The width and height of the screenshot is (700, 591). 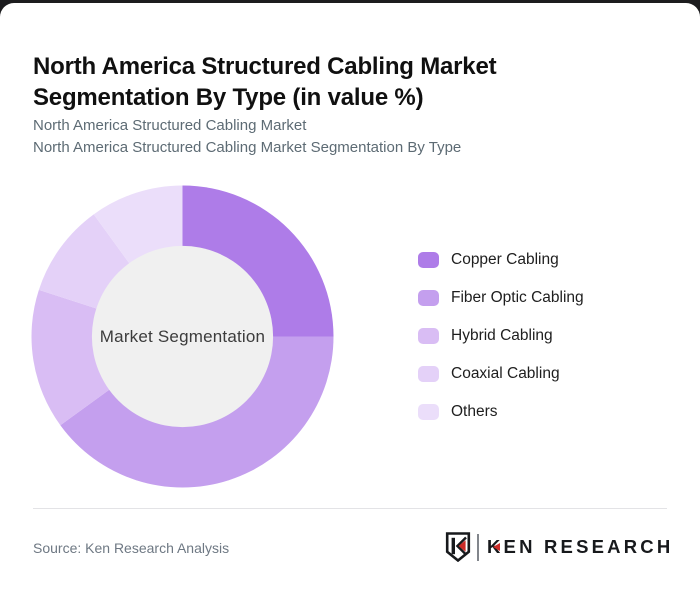 What do you see at coordinates (265, 67) in the screenshot?
I see `page-title-line1: North America Structured Cabling Market` at bounding box center [265, 67].